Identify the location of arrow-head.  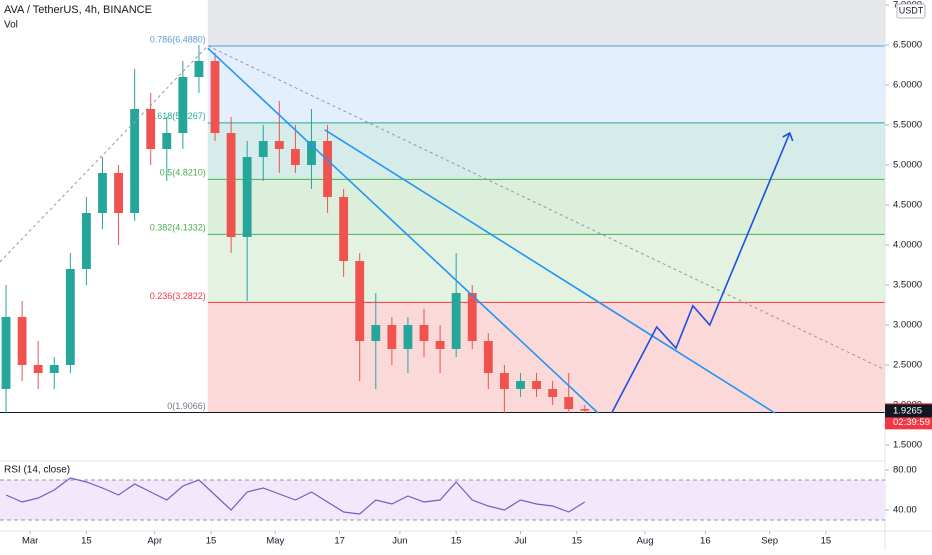
(788, 136).